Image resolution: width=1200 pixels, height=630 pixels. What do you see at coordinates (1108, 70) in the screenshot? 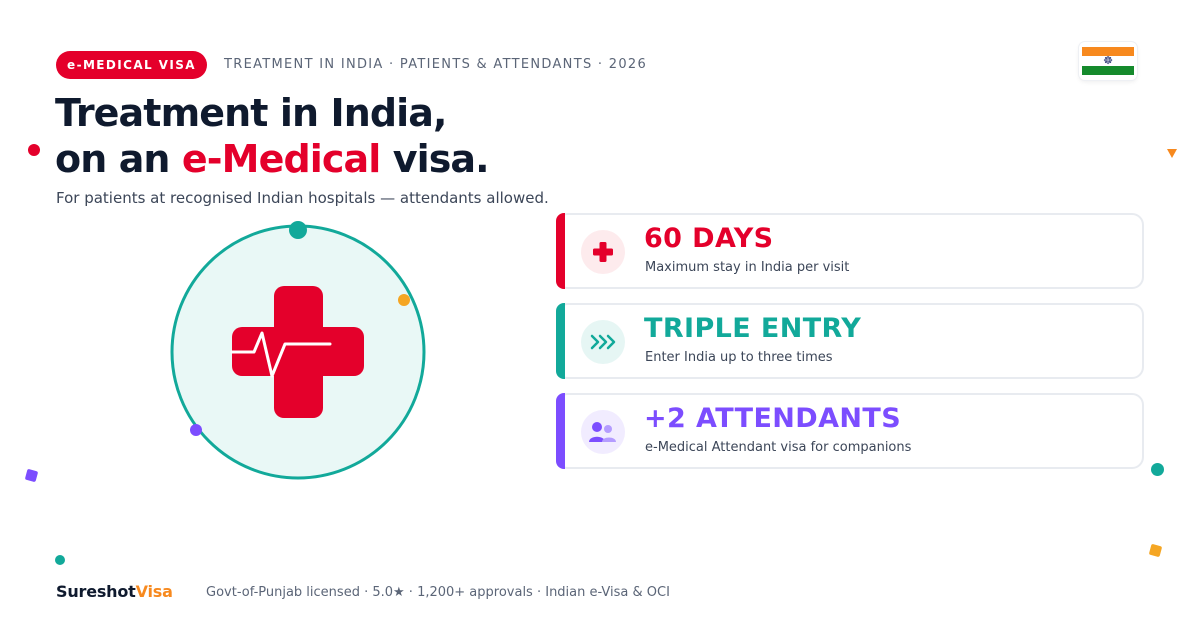
I see `flag-green-band` at bounding box center [1108, 70].